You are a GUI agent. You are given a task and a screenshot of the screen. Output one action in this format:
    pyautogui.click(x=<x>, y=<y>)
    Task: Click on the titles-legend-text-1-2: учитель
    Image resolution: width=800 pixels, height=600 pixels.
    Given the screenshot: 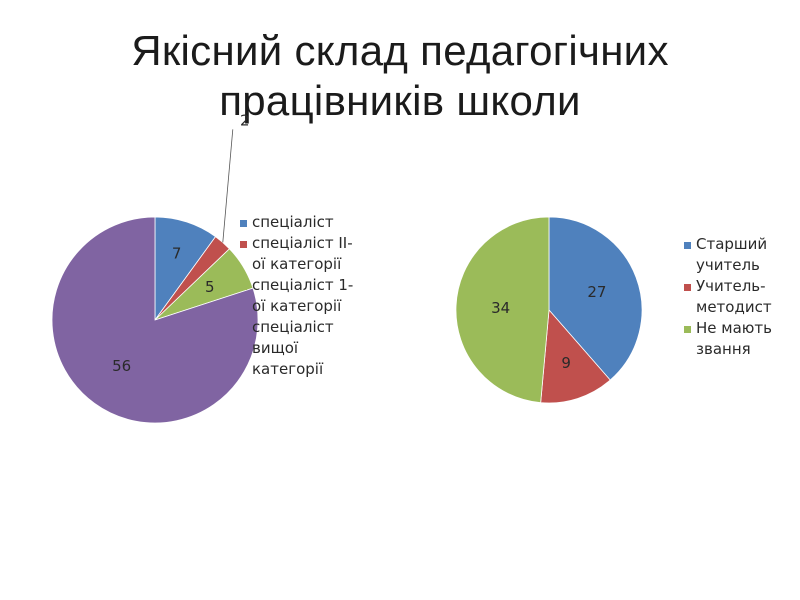 What is the action you would take?
    pyautogui.click(x=728, y=265)
    